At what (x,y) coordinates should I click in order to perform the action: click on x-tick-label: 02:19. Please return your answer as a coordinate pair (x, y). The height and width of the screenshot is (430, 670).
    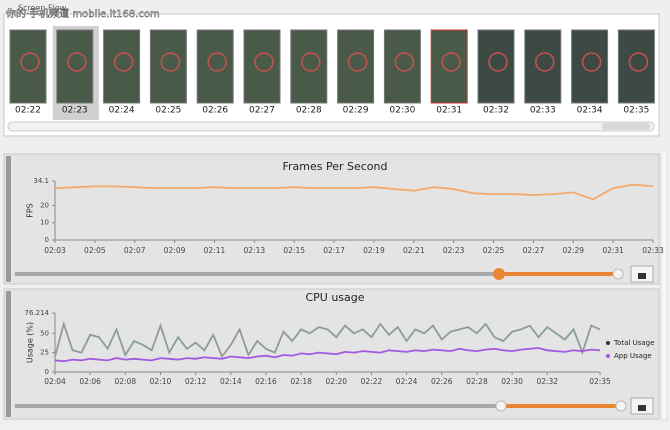
    Looking at the image, I should click on (374, 250).